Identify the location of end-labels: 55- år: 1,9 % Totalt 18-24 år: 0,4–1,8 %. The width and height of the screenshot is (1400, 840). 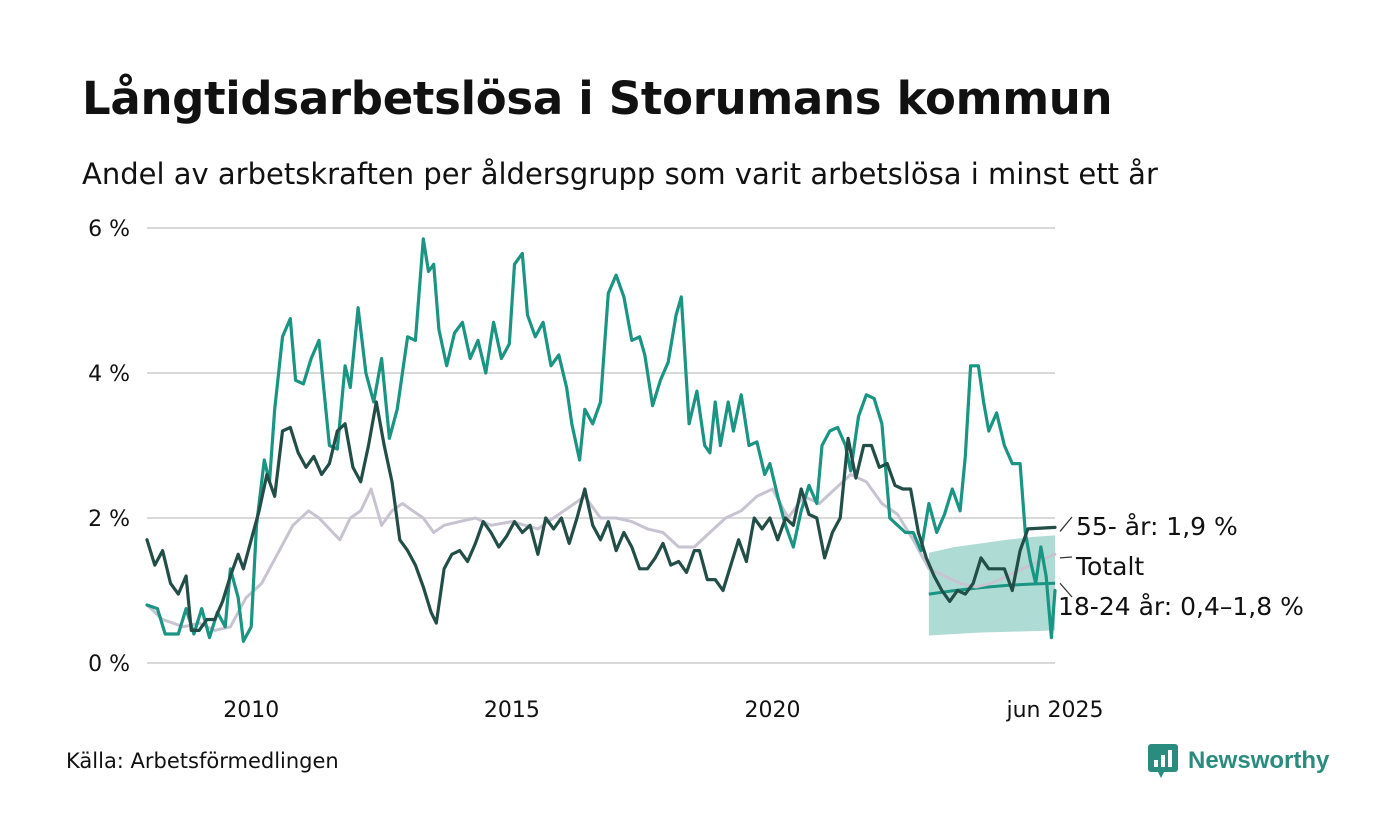
(1181, 566).